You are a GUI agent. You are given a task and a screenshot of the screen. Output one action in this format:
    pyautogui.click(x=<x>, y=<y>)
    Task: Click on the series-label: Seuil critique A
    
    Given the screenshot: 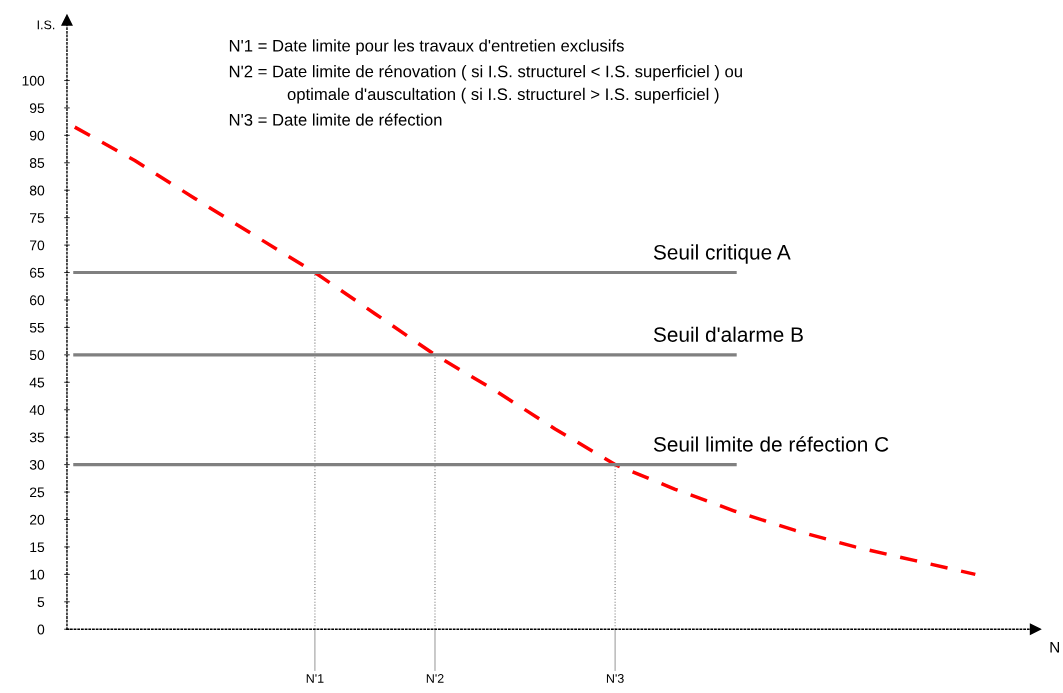 What is the action you would take?
    pyautogui.click(x=722, y=254)
    